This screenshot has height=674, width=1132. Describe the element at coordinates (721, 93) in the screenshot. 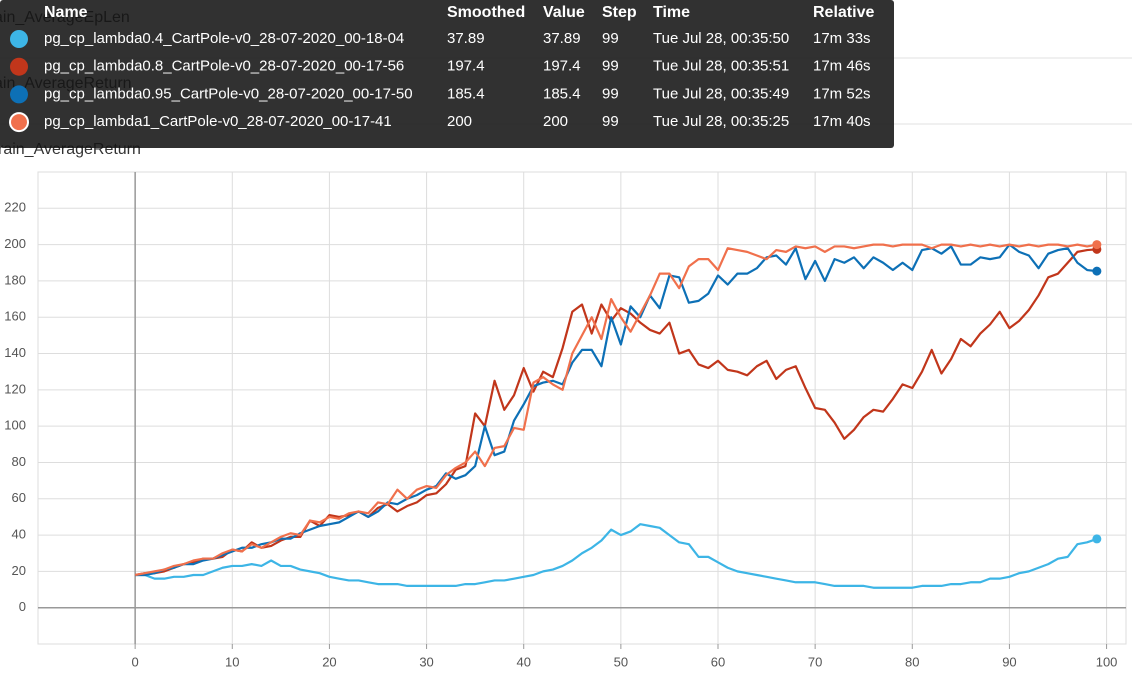

I see `tooltip-cell: Tue Jul 28, 00:35:49` at that location.